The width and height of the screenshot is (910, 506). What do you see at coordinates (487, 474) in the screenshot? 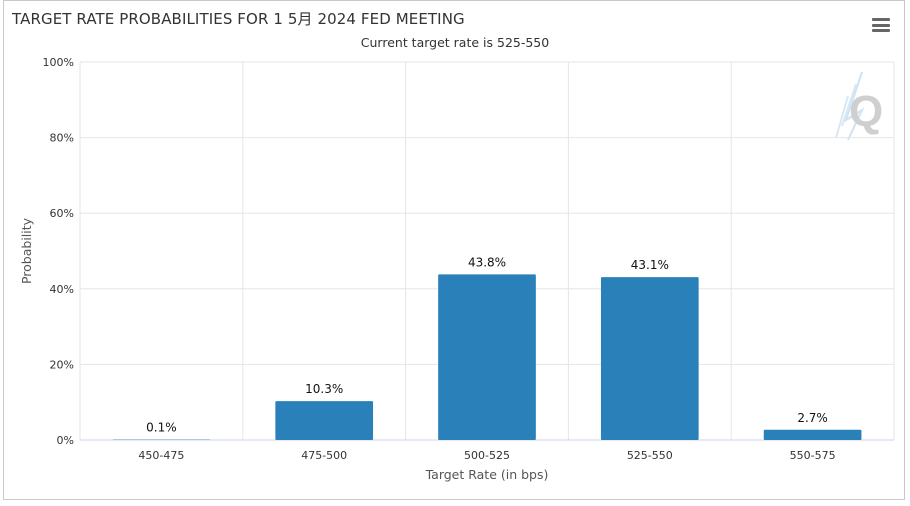
I see `x-axis-title: Target Rate (in bps)` at bounding box center [487, 474].